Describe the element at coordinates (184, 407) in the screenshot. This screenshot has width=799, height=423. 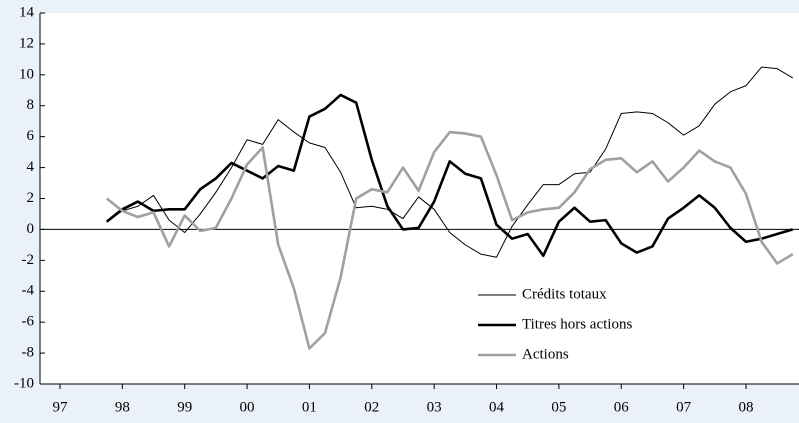
I see `x-tick-label: 99` at that location.